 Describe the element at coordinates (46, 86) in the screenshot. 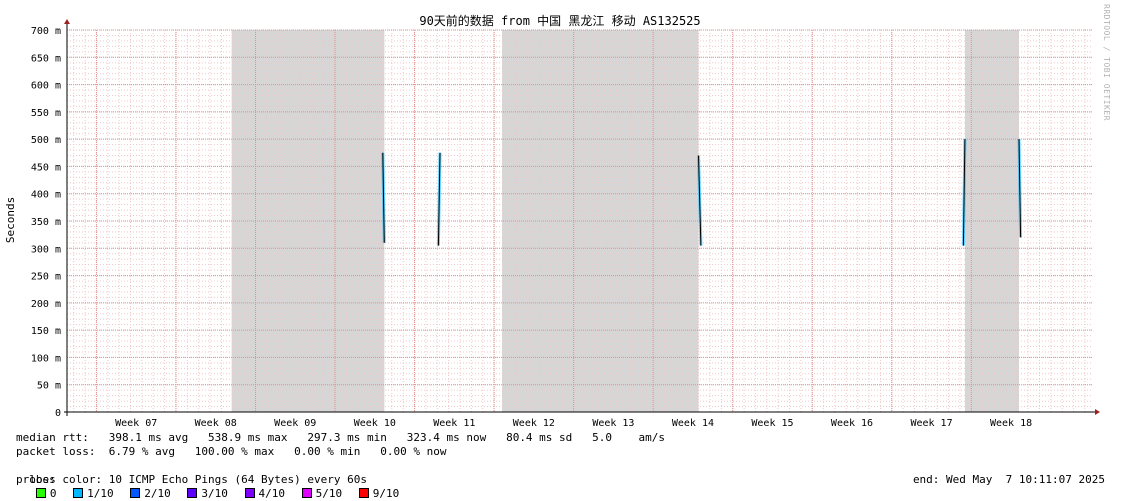

I see `y-tick-label: 600 m` at that location.